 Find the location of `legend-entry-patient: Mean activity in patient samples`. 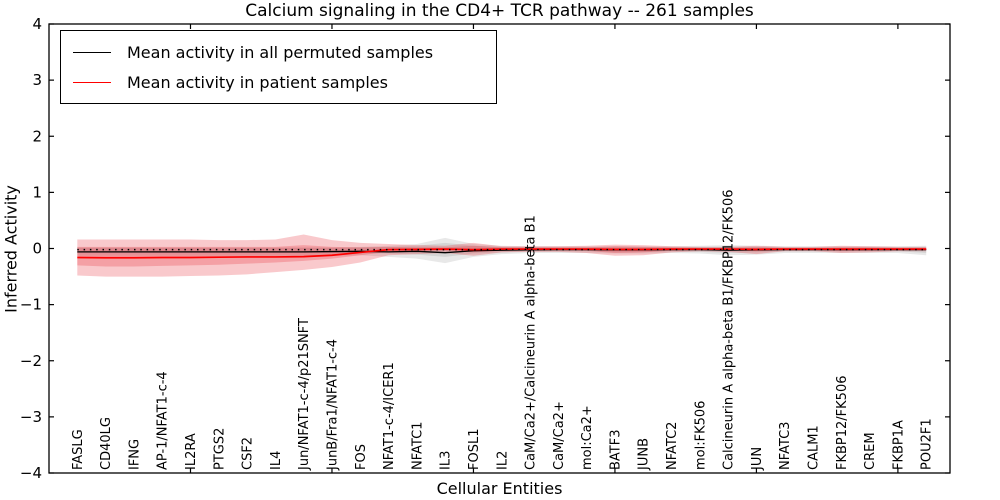

legend-entry-patient: Mean activity in patient samples is located at coordinates (284, 82).